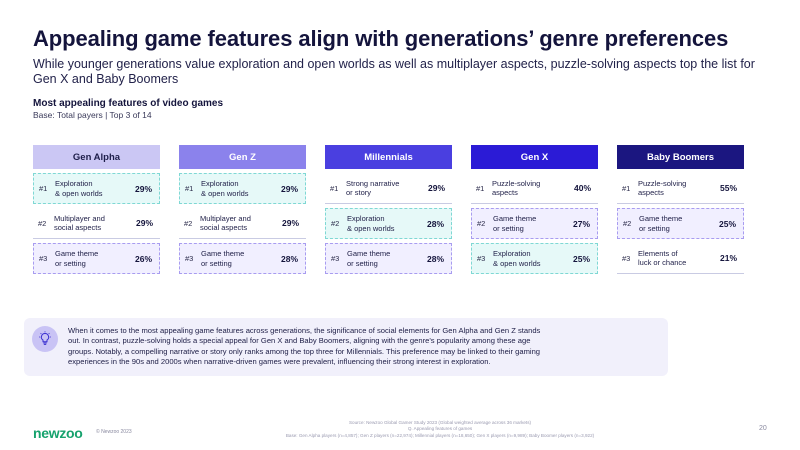 This screenshot has width=800, height=450. I want to click on feature-row: #1 Puzzle-solving aspects 40%, so click(534, 188).